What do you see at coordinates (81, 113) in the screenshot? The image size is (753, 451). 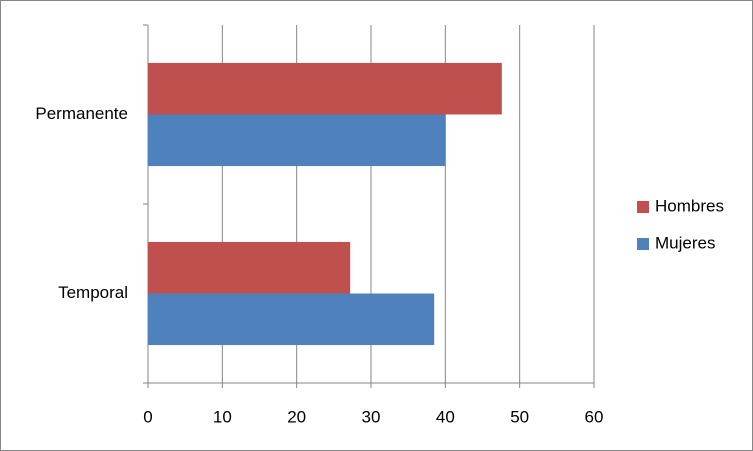 I see `y-tick-label: Permanente` at bounding box center [81, 113].